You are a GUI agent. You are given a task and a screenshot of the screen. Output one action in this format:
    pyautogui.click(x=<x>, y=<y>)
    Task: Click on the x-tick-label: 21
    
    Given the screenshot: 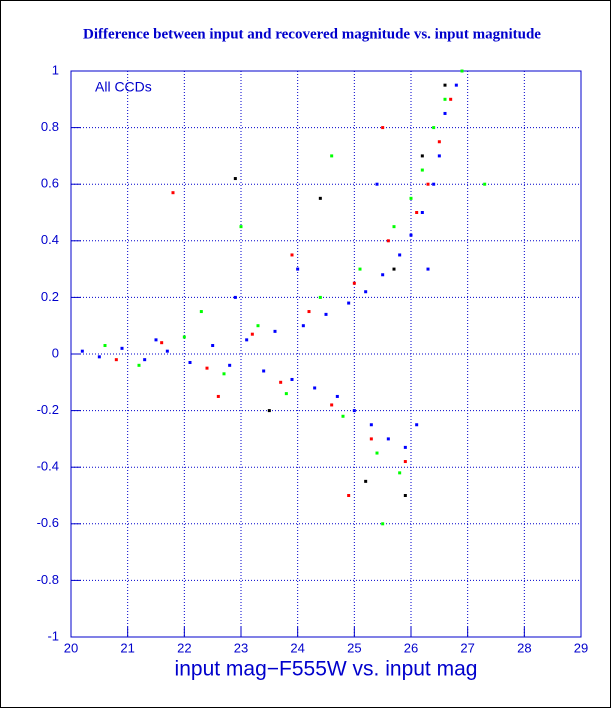 What is the action you would take?
    pyautogui.click(x=127, y=647)
    